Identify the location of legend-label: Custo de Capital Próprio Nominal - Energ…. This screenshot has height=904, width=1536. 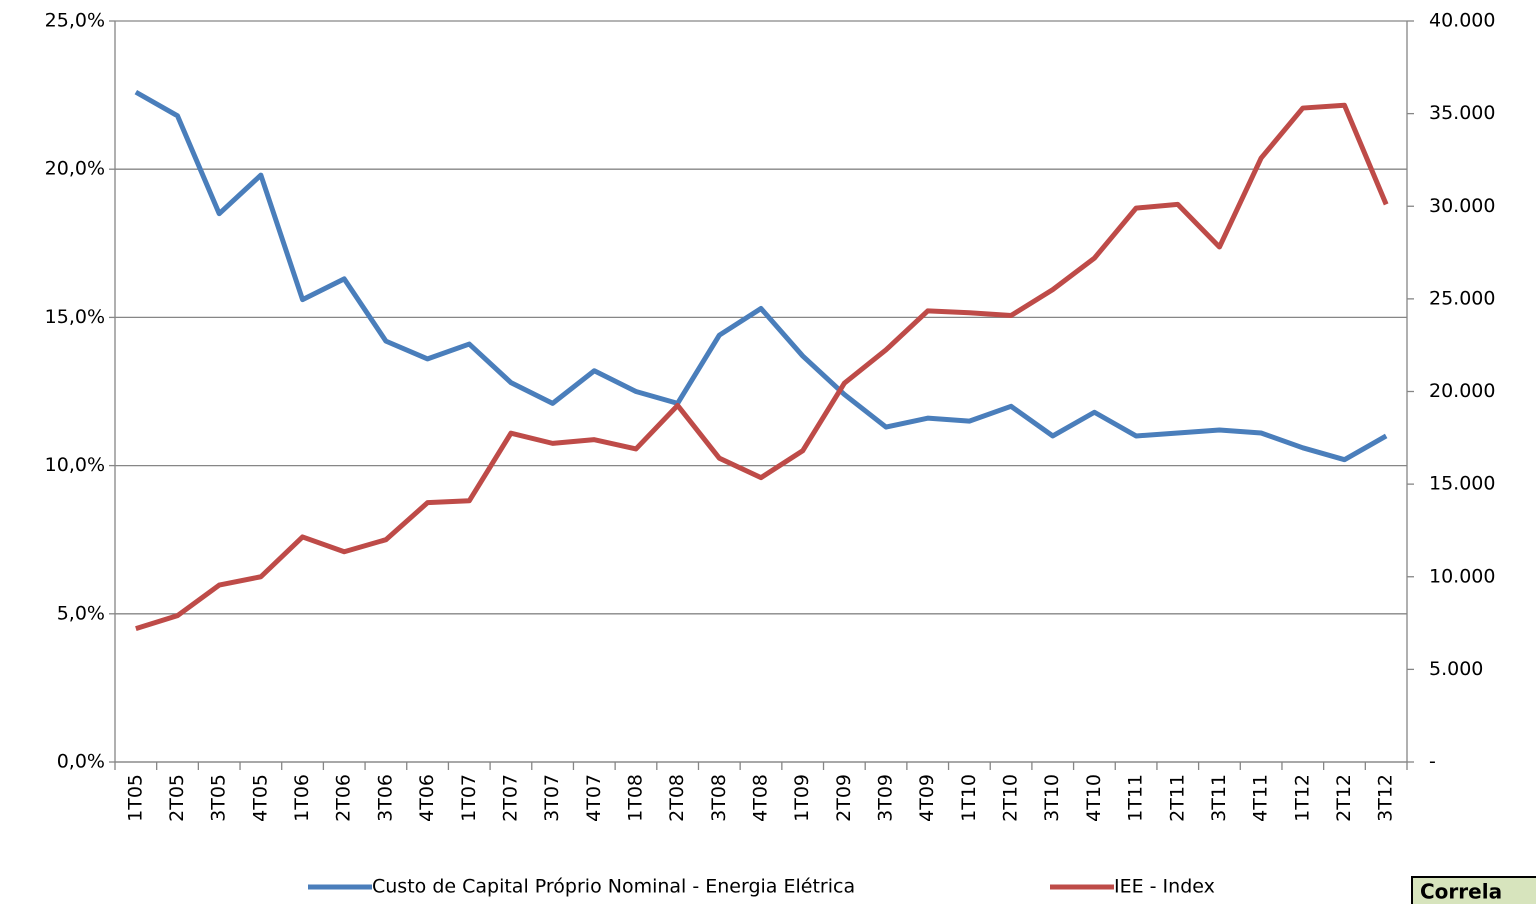
(613, 887).